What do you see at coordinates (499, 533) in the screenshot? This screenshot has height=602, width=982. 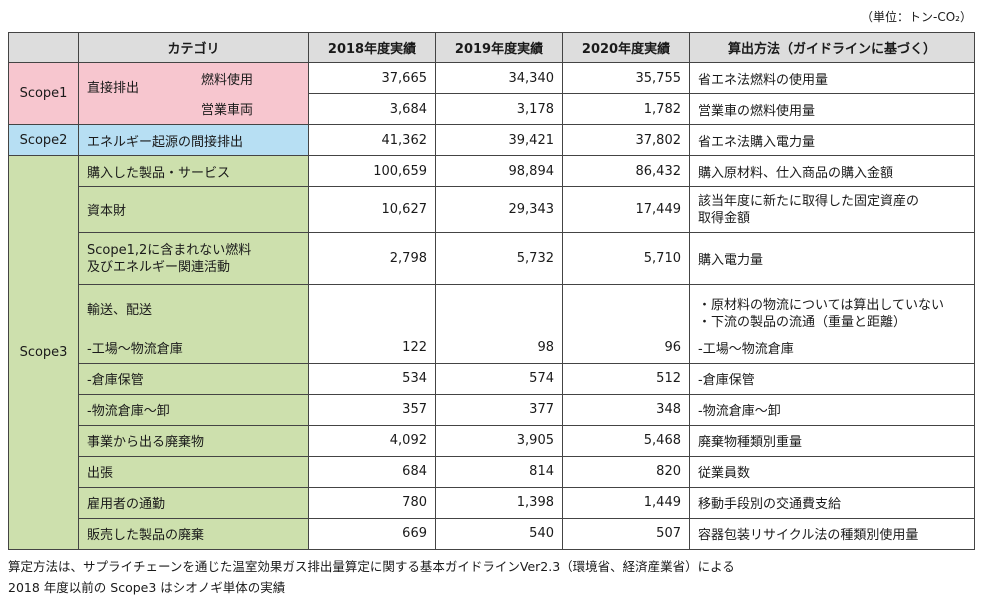 I see `scope3-disposal-2019: 540` at bounding box center [499, 533].